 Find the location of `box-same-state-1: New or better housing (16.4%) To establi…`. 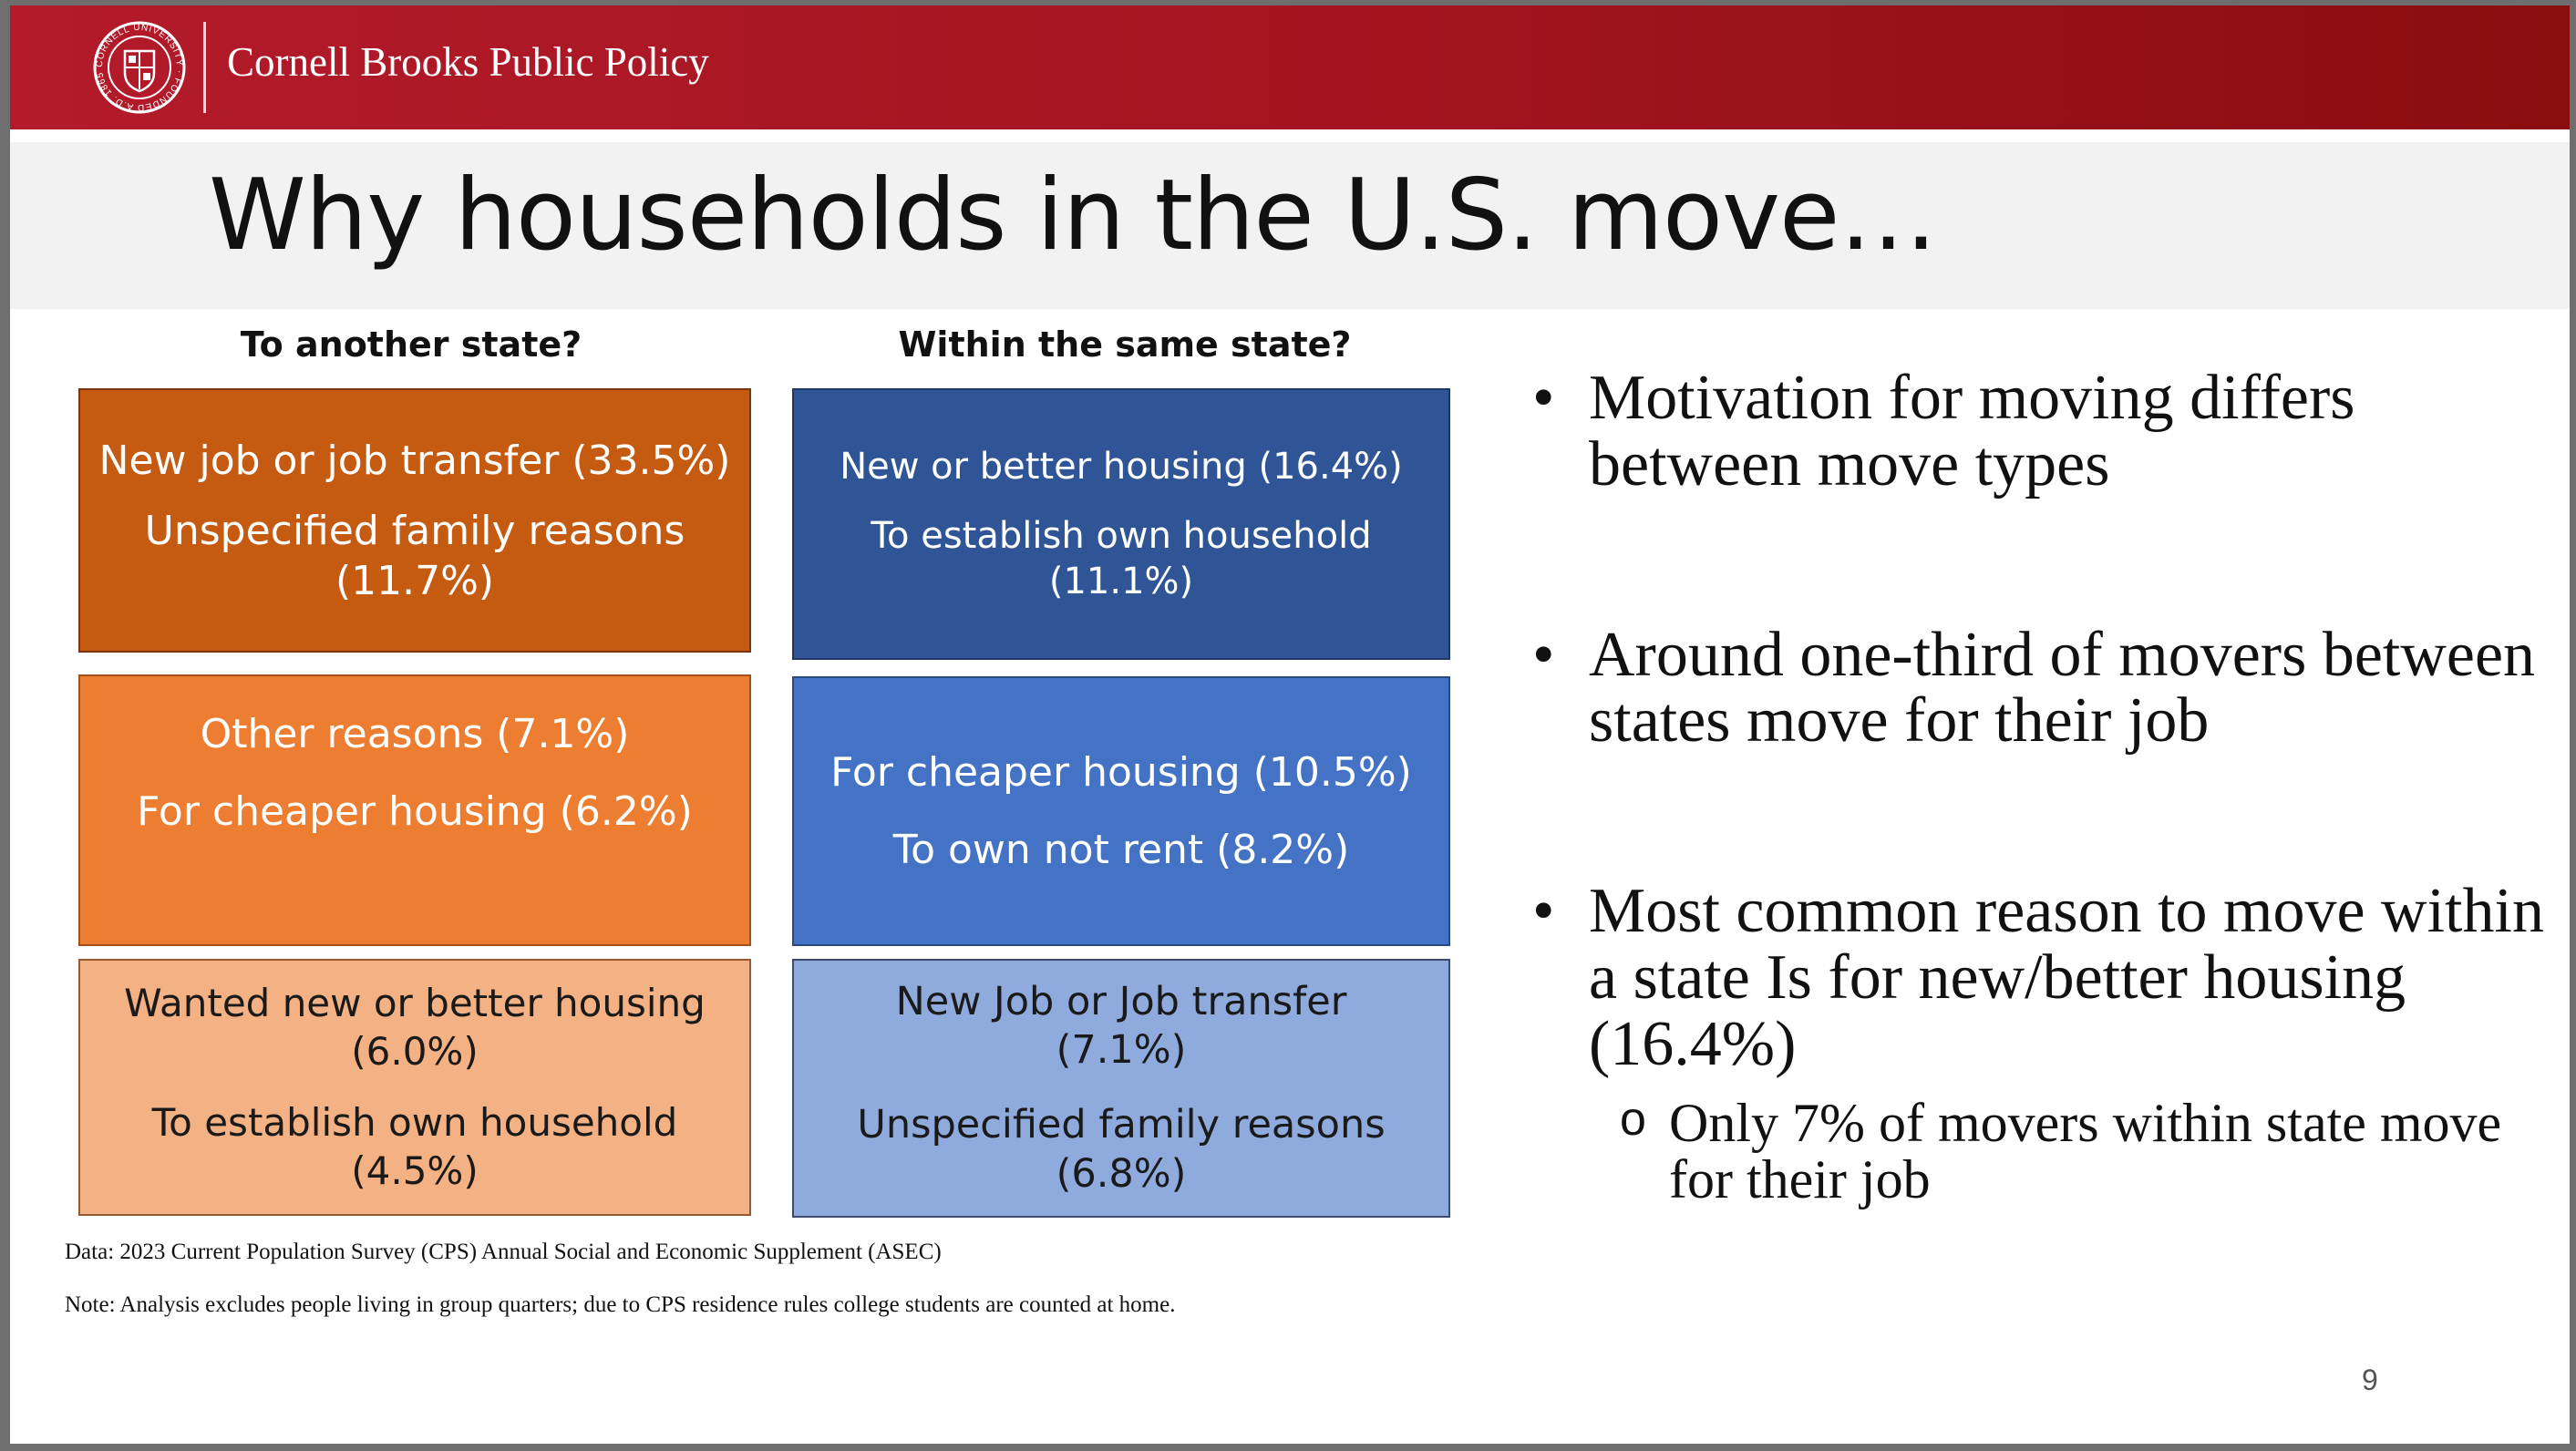

box-same-state-1: New or better housing (16.4%) To establi… is located at coordinates (1121, 524).